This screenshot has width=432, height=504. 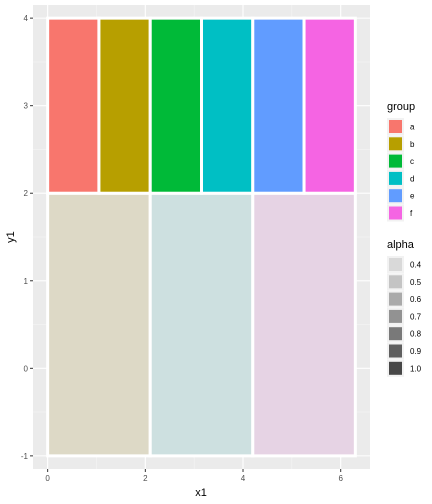 What do you see at coordinates (416, 334) in the screenshot?
I see `legend-alpha-key-label: 0.8` at bounding box center [416, 334].